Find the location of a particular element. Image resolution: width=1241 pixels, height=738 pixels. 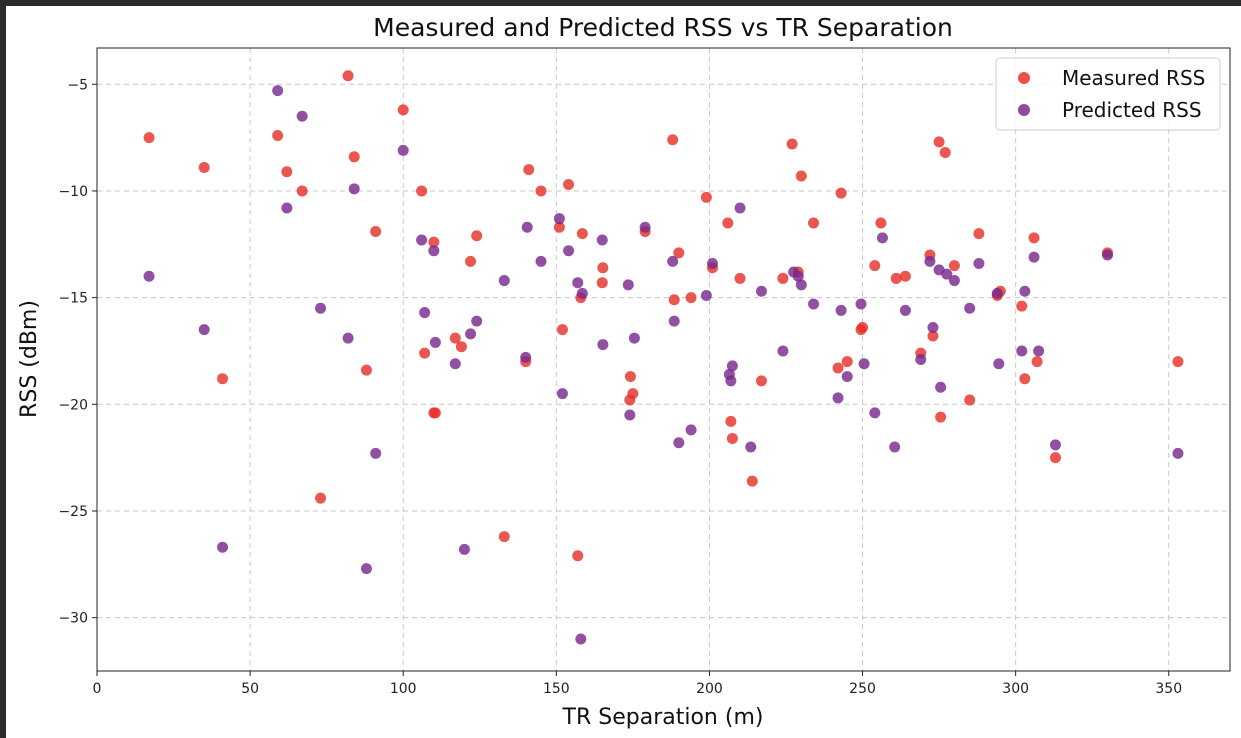

x-axis-ticks: 0 50 100 150 200 250 300 350 is located at coordinates (637, 684).